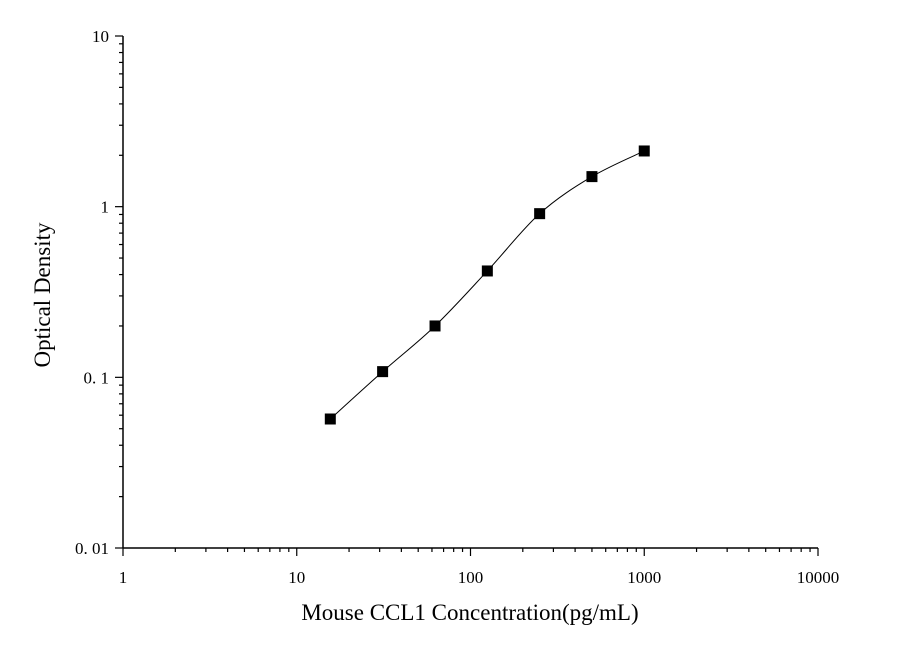  I want to click on x-tick-label: 10000, so click(818, 577).